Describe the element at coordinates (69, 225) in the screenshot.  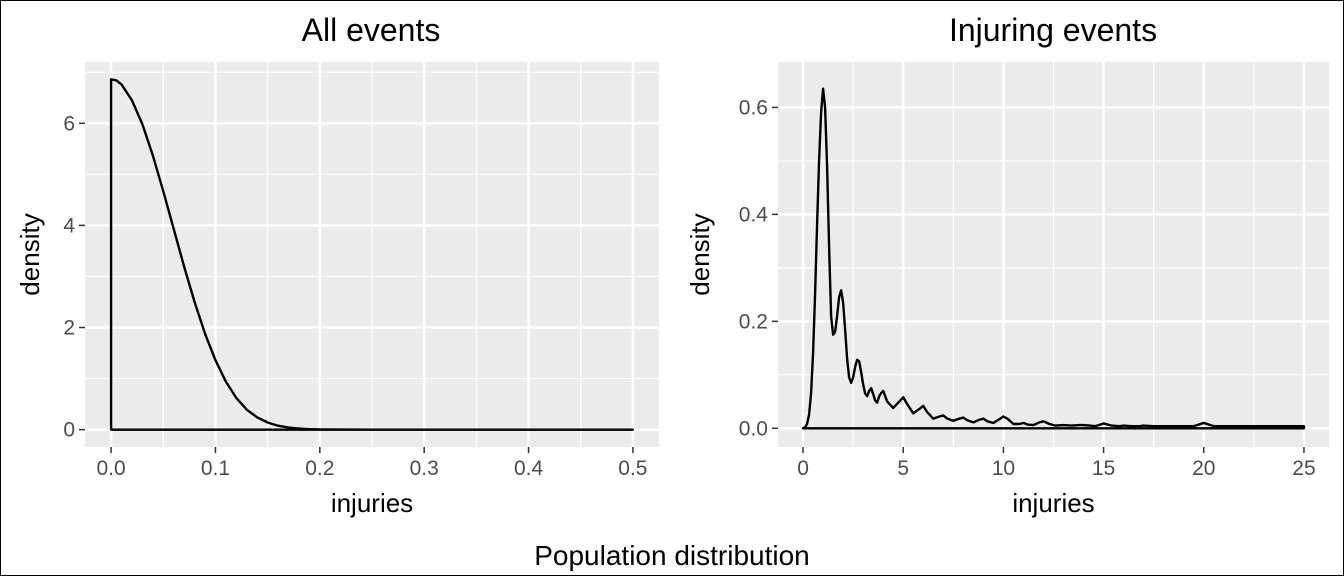
I see `y-tick-label: 4` at that location.